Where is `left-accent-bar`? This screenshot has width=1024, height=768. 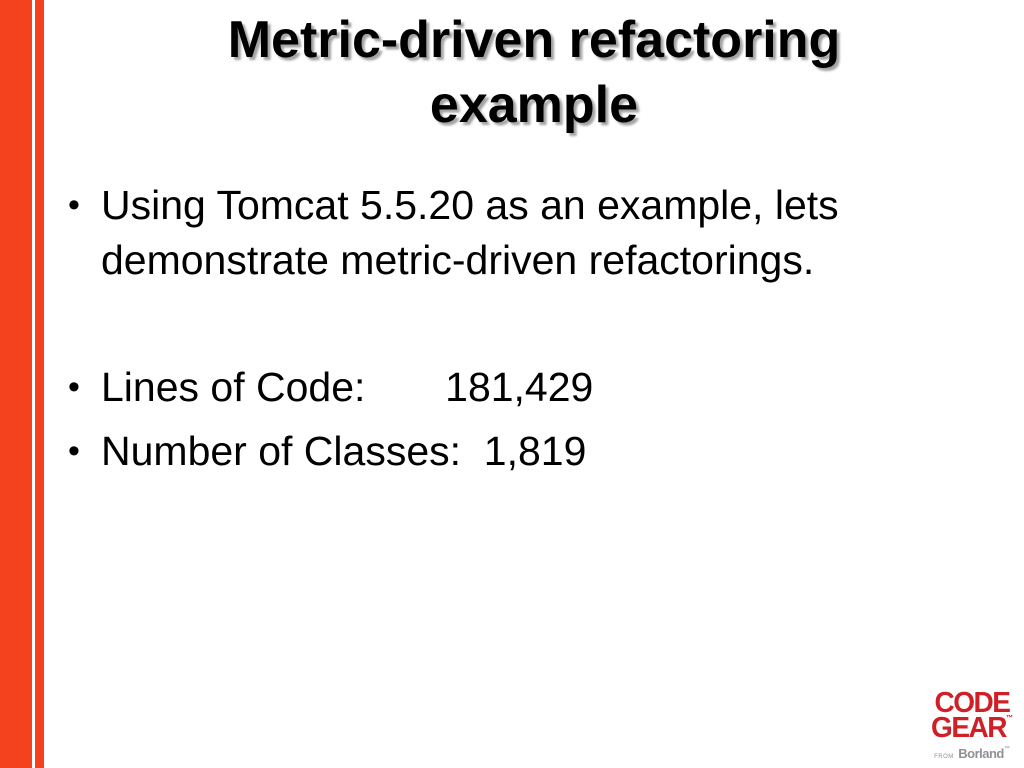
left-accent-bar is located at coordinates (22, 384).